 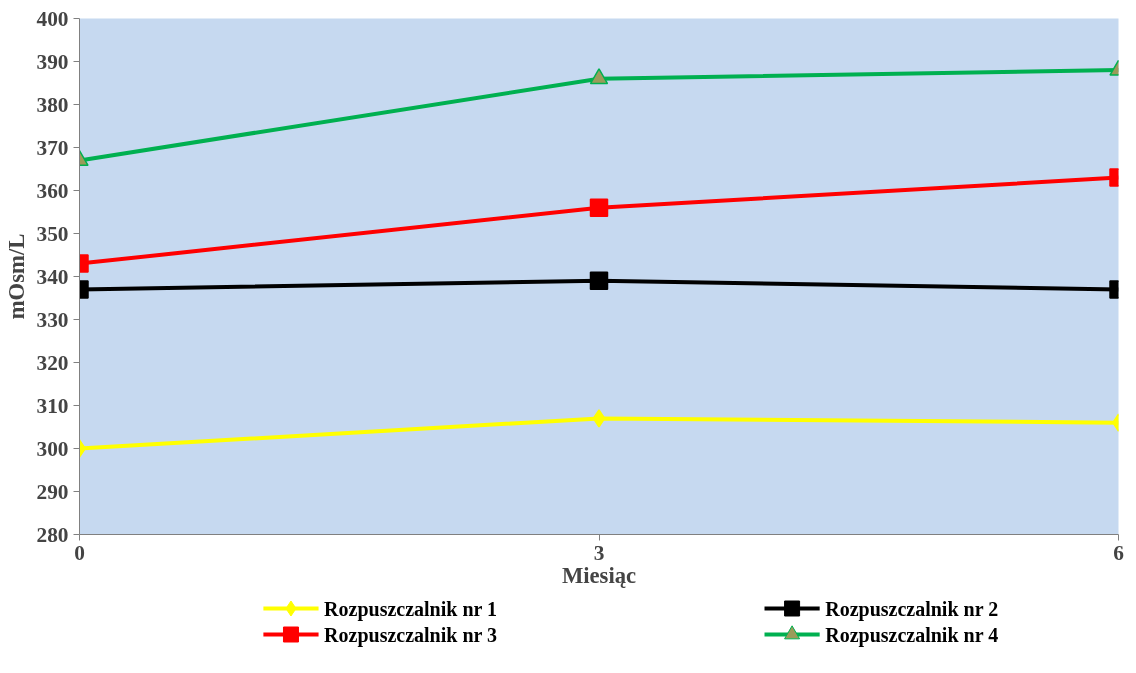 I want to click on y-tick-label: 350, so click(x=52, y=233).